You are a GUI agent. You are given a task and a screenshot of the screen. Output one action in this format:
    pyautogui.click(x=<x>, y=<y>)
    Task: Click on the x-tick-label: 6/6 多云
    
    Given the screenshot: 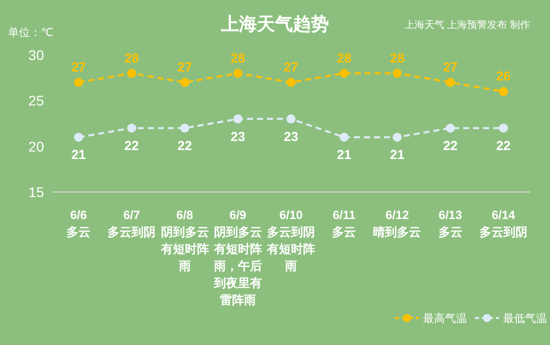 What is the action you would take?
    pyautogui.click(x=78, y=223)
    